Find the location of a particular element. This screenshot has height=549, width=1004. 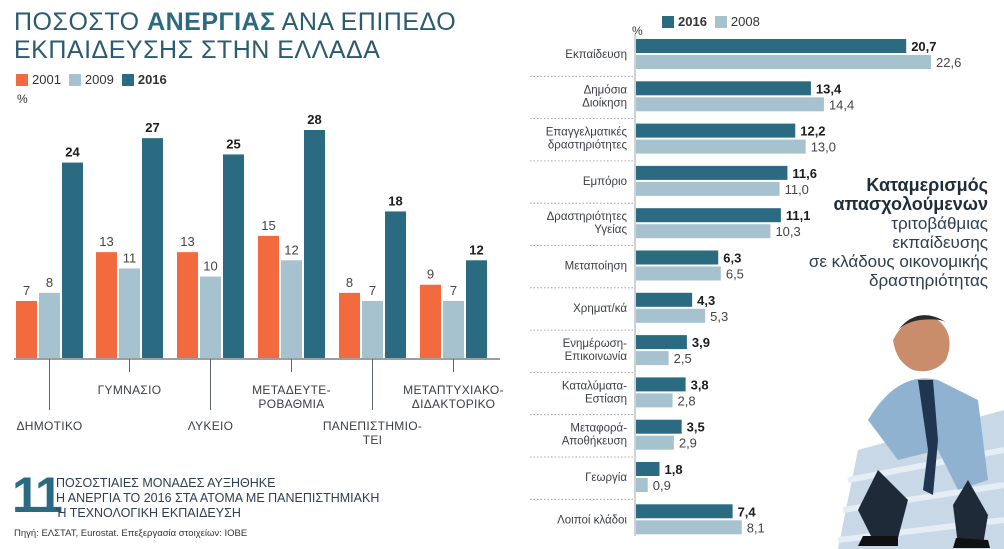

data-label: 22,6 is located at coordinates (948, 62).